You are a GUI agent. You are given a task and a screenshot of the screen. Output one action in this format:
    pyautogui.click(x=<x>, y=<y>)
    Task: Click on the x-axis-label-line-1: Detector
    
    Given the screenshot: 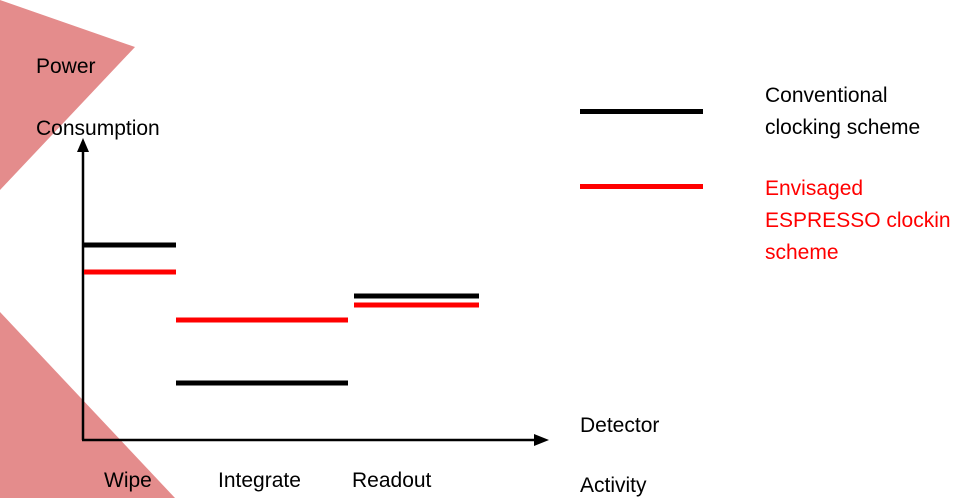 What is the action you would take?
    pyautogui.click(x=620, y=425)
    